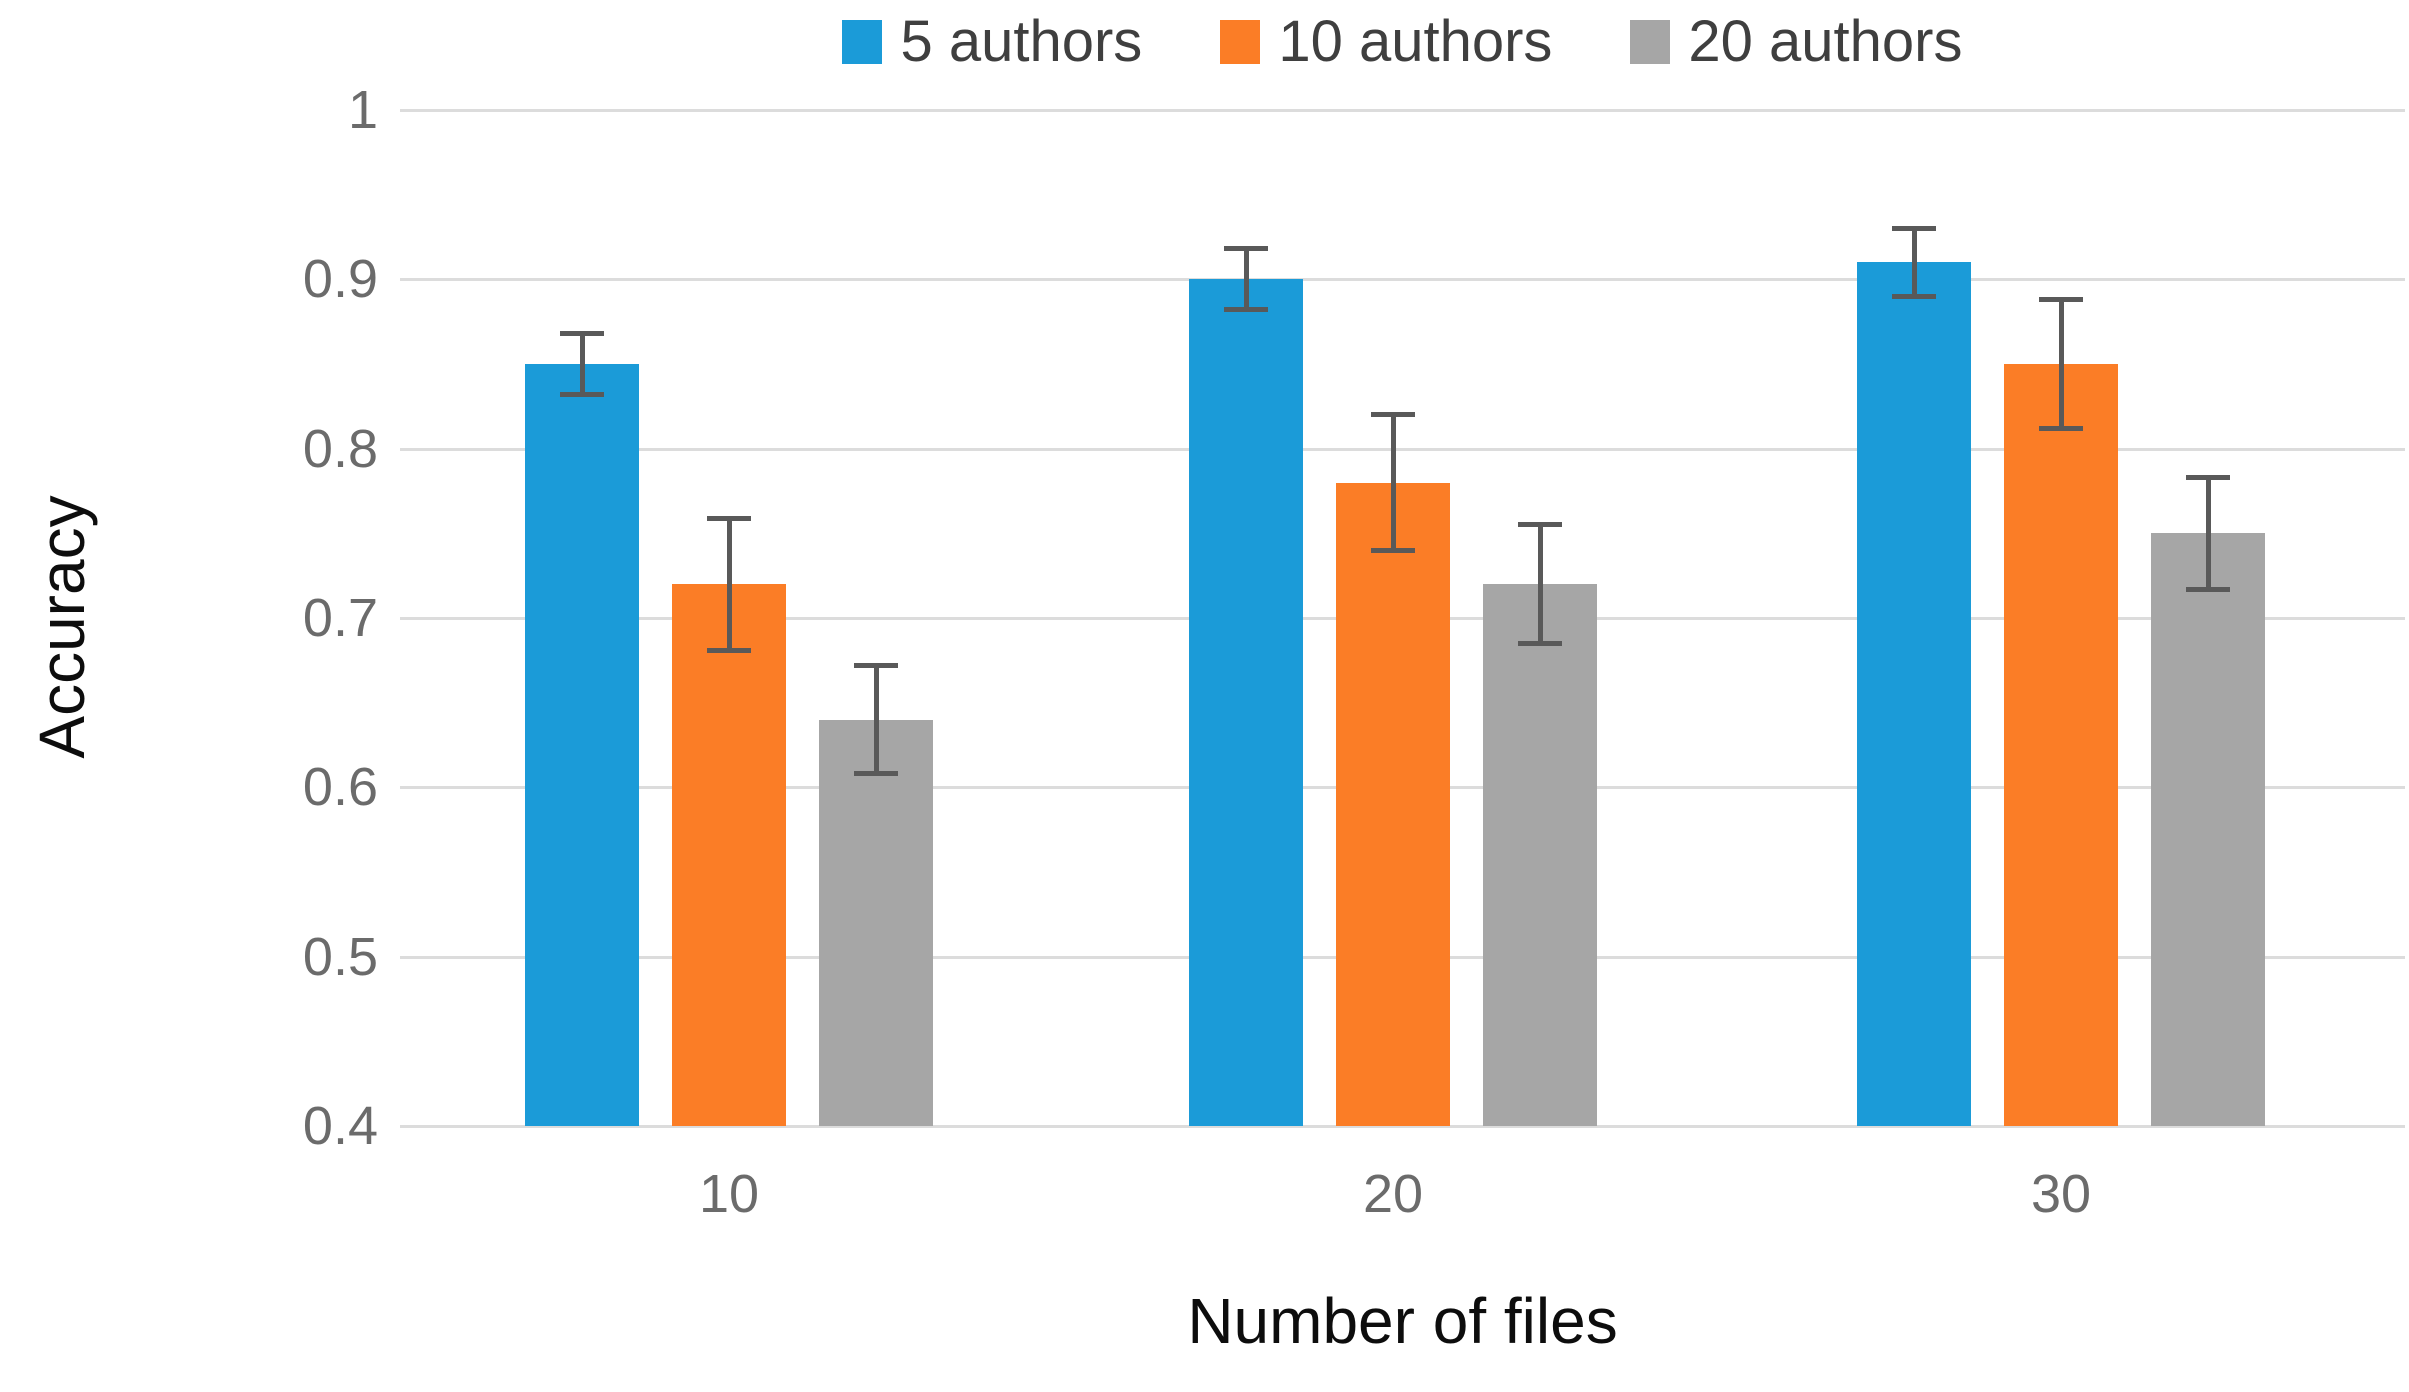 This screenshot has width=2409, height=1392. What do you see at coordinates (1825, 41) in the screenshot?
I see `legend-label: 20 authors` at bounding box center [1825, 41].